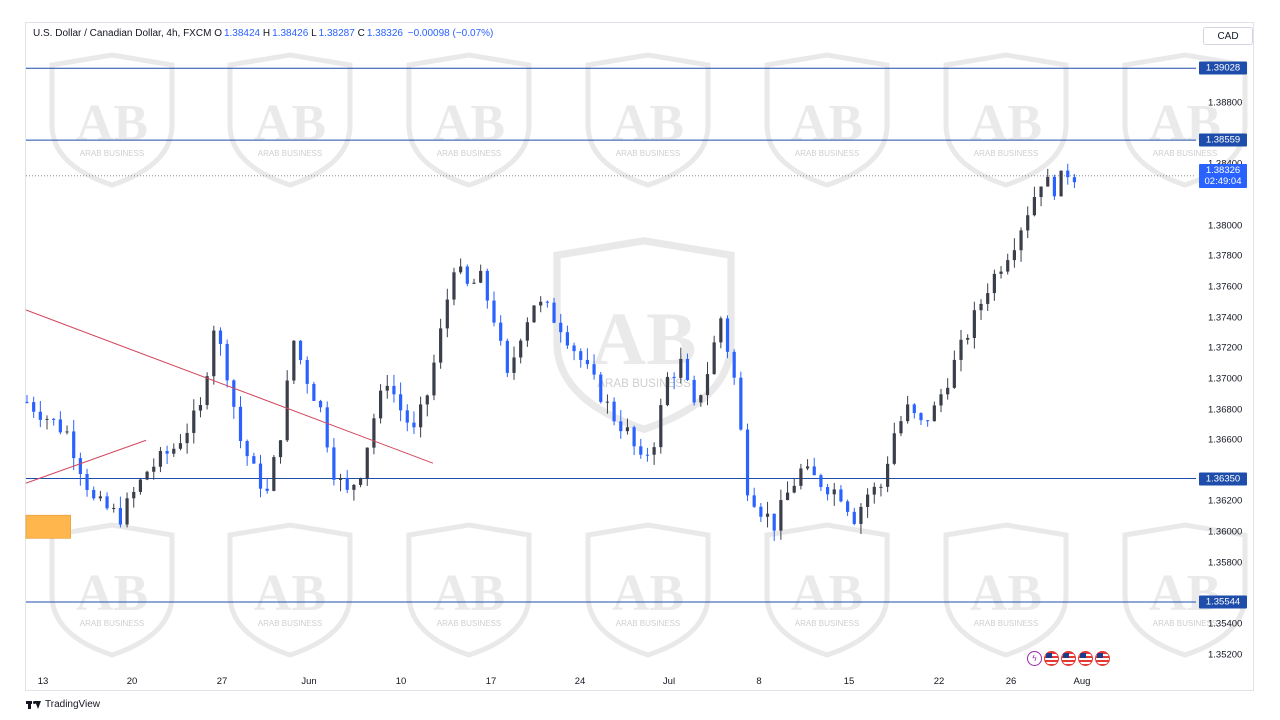 Image resolution: width=1280 pixels, height=720 pixels. Describe the element at coordinates (1225, 410) in the screenshot. I see `price-tick-label: 1.36800` at that location.